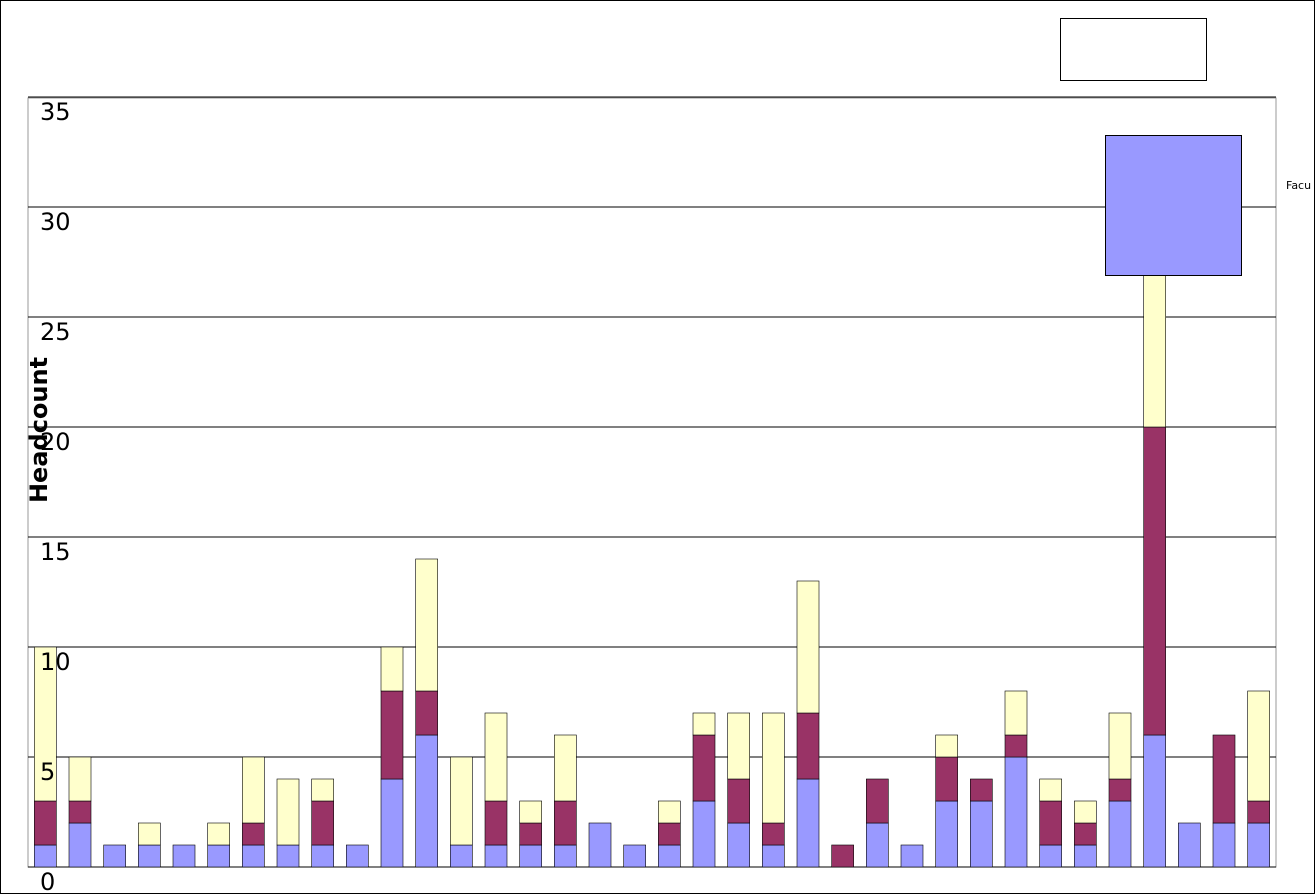 The image size is (1315, 894). Describe the element at coordinates (55, 662) in the screenshot. I see `y-tick-label: 10` at that location.